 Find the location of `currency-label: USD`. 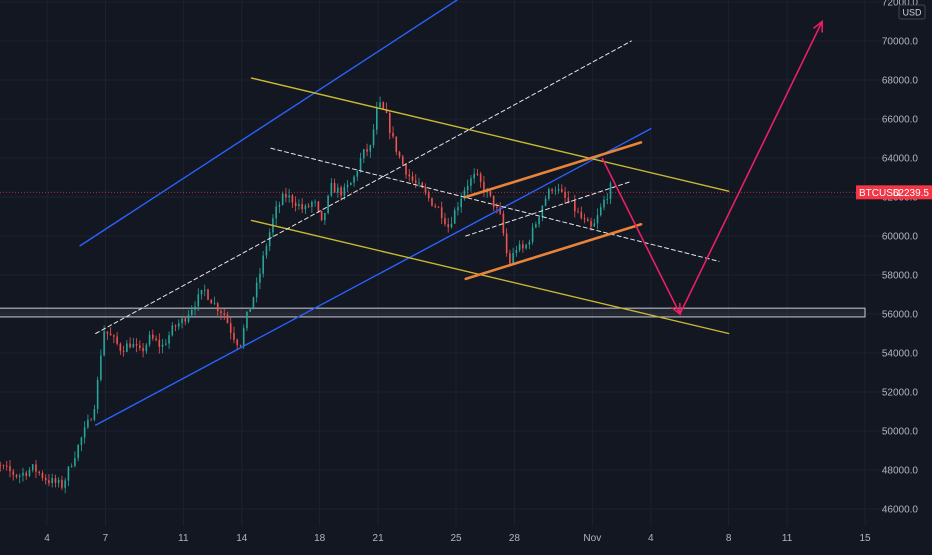

currency-label: USD is located at coordinates (912, 13).